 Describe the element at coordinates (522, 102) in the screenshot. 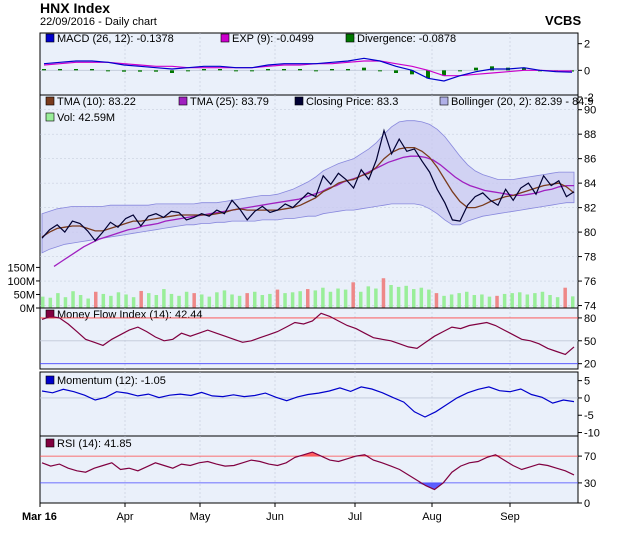

I see `main-legend-label-3: Bollinger (20, 2): 82.39 - 84.9` at that location.